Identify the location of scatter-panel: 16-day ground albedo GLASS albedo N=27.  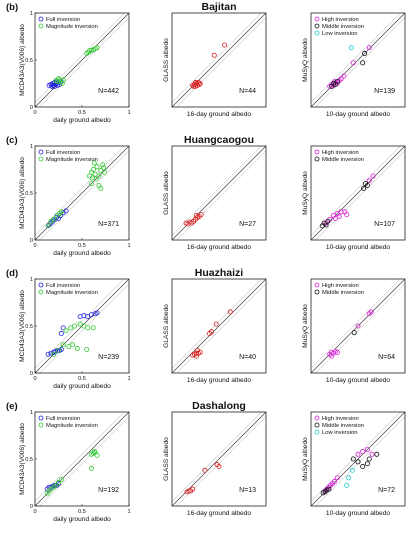
(215, 198).